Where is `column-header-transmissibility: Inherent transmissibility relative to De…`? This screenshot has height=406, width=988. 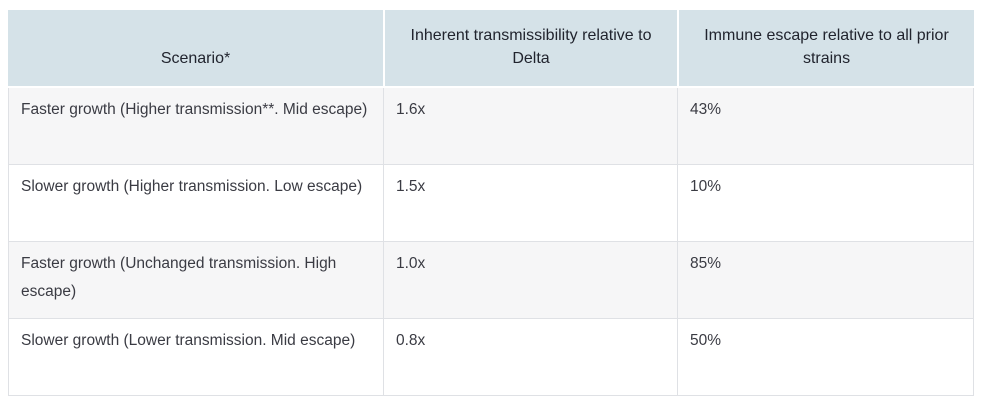
column-header-transmissibility: Inherent transmissibility relative to De… is located at coordinates (530, 49).